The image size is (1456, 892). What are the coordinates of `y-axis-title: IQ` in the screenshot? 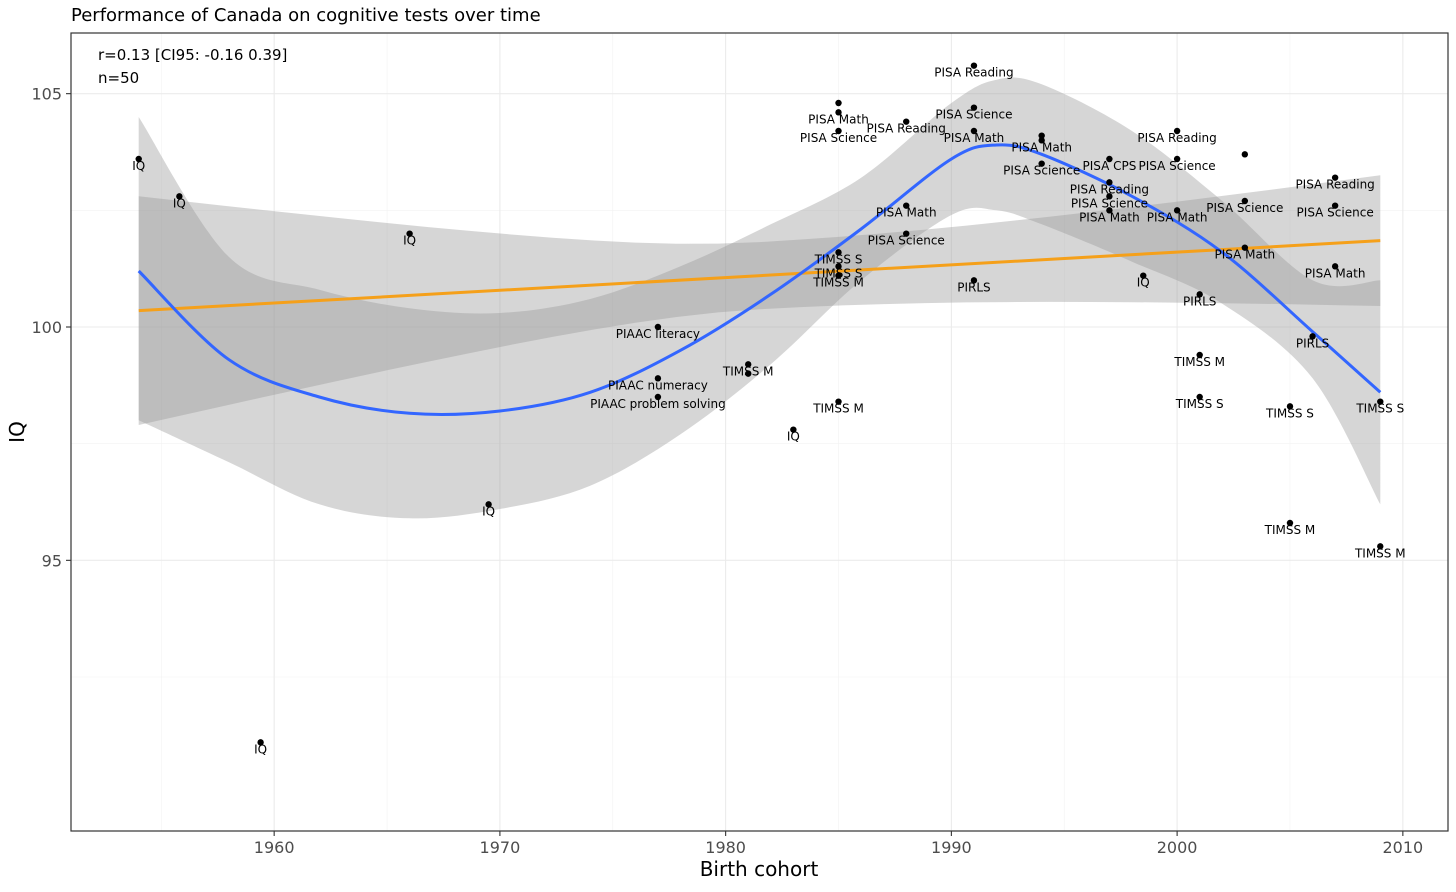 It's located at (17, 432).